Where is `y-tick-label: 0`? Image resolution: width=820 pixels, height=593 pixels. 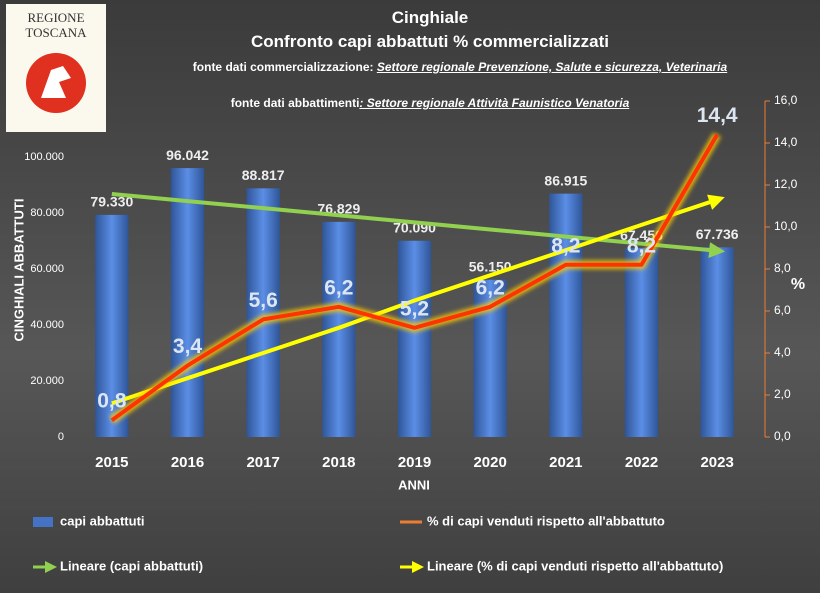 y-tick-label: 0 is located at coordinates (61, 437).